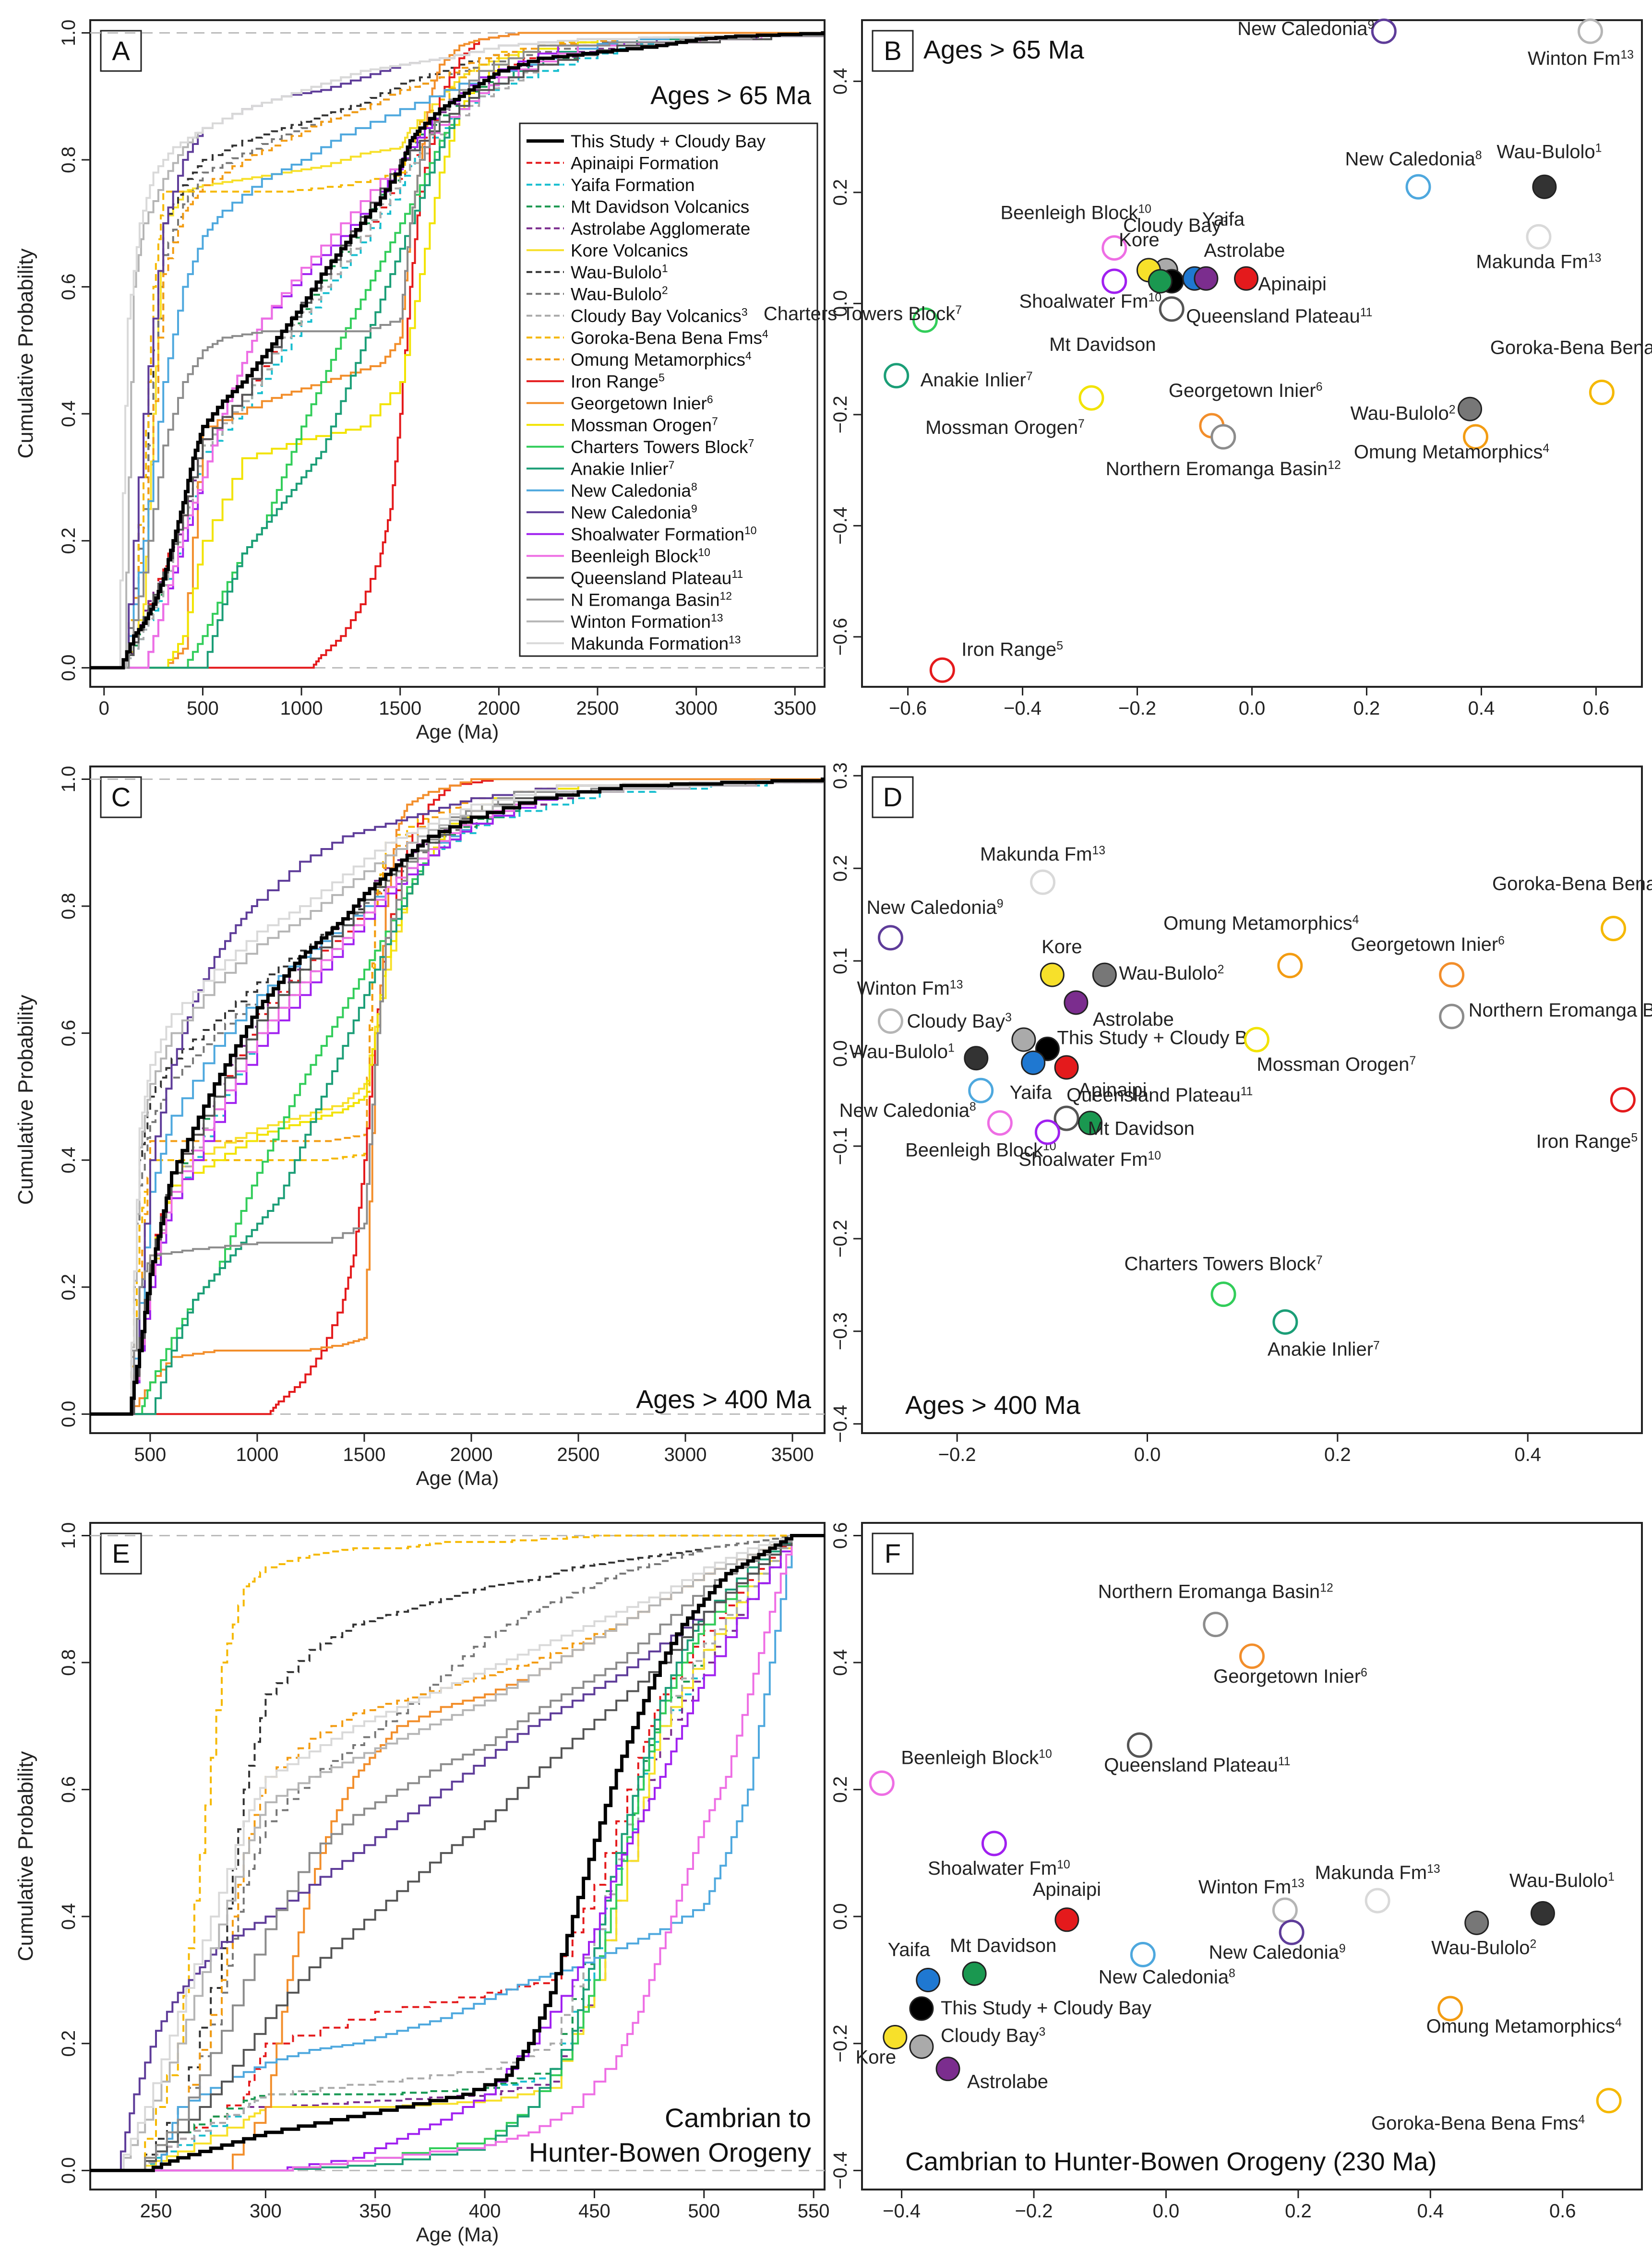 The image size is (1652, 2262). What do you see at coordinates (840, 414) in the screenshot?
I see `y-tick-label: −0.2` at bounding box center [840, 414].